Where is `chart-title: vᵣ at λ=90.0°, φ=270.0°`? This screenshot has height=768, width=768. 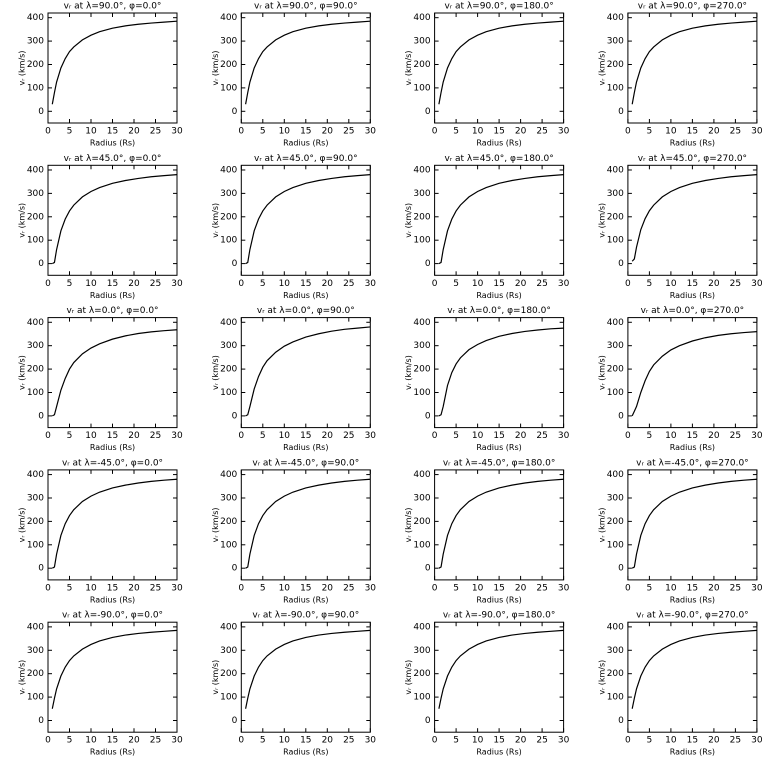
chart-title: vᵣ at λ=90.0°, φ=270.0° is located at coordinates (692, 7).